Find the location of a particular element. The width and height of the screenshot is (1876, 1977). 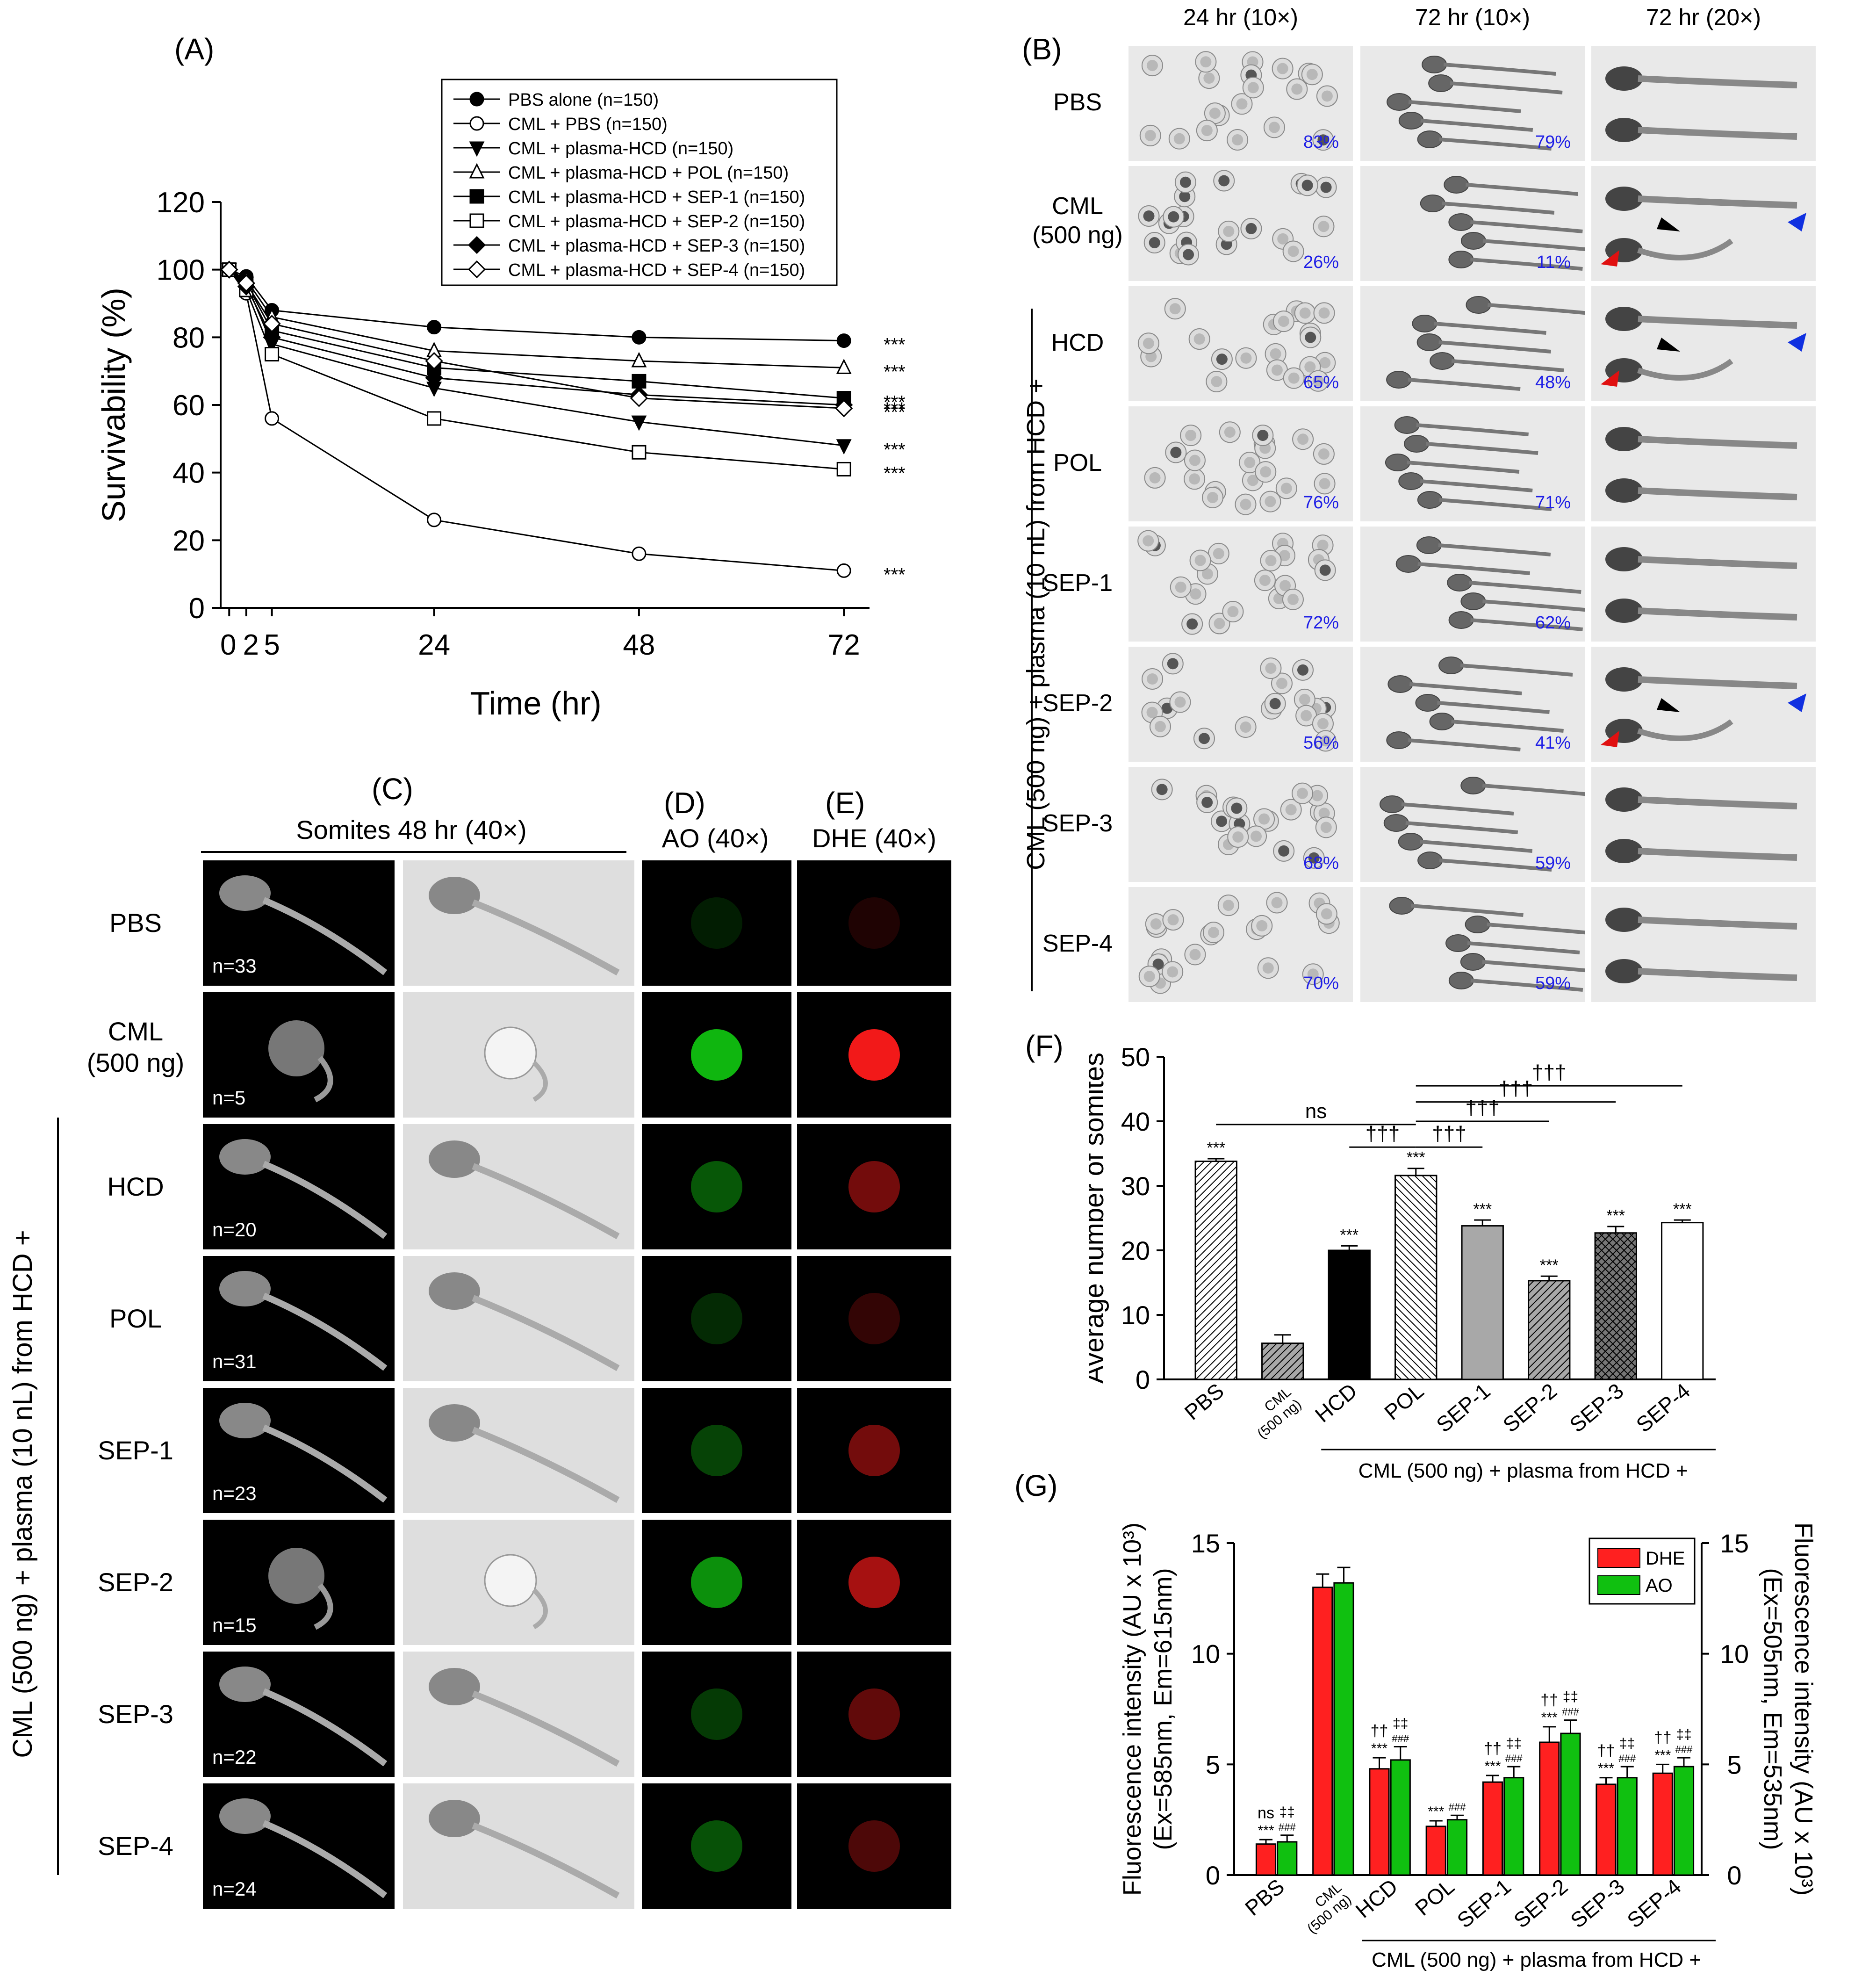

ao-fluorescence-image is located at coordinates (716, 1450).